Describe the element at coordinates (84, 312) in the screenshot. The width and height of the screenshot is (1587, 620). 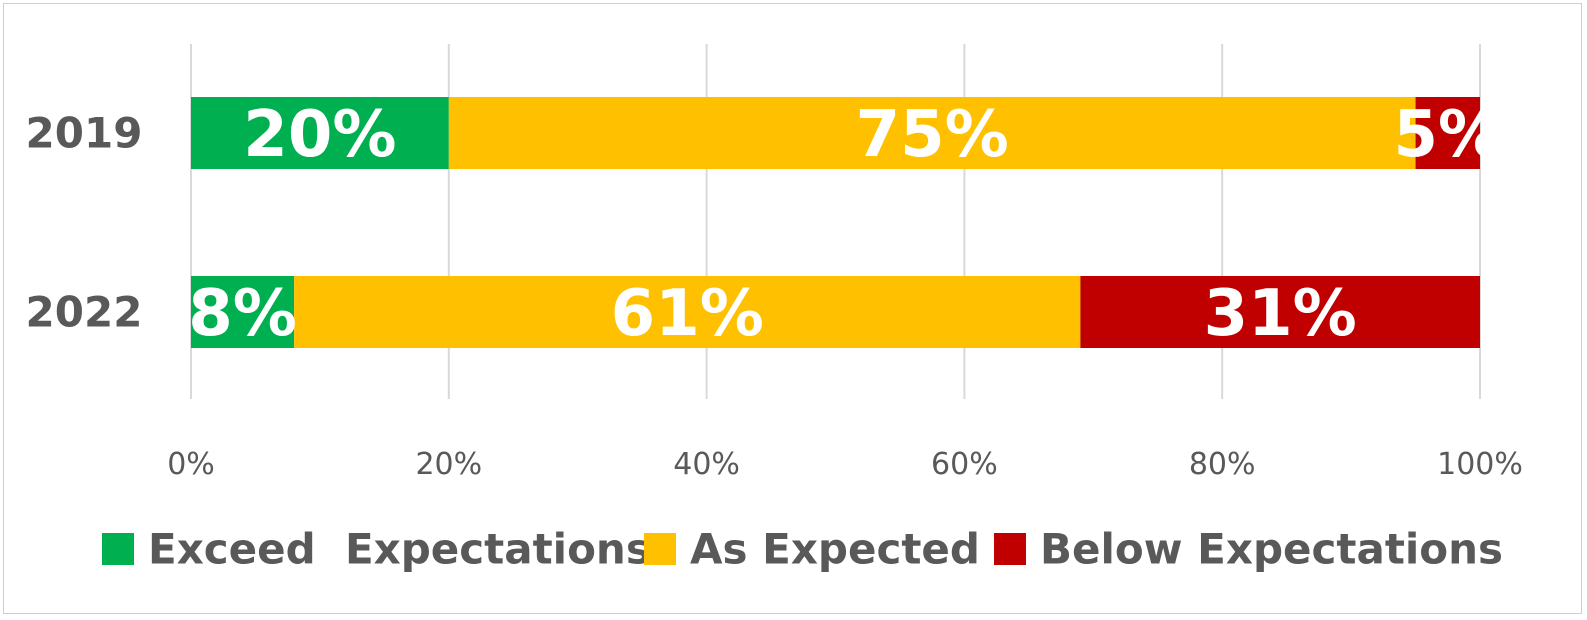
I see `category-label-2022: 2022` at that location.